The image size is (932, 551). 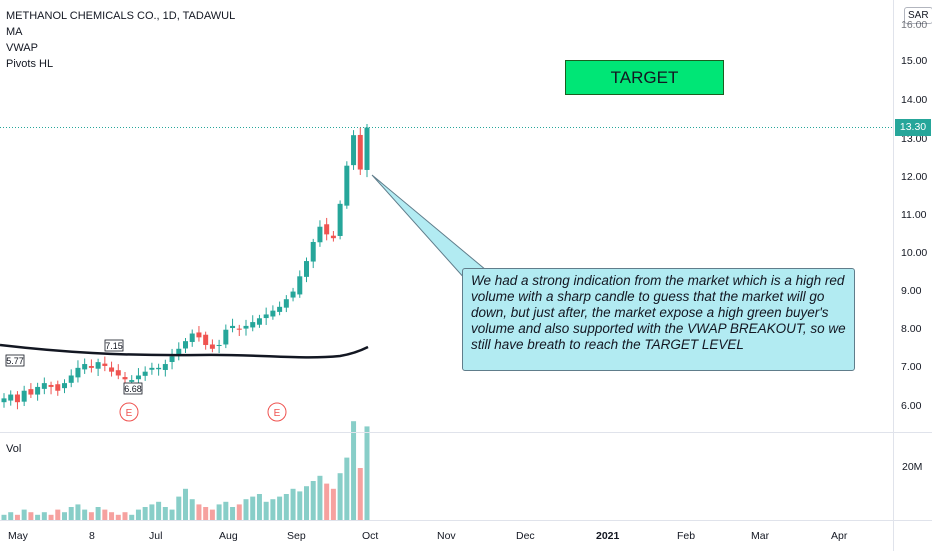 What do you see at coordinates (525, 536) in the screenshot?
I see `time-tick: Dec` at bounding box center [525, 536].